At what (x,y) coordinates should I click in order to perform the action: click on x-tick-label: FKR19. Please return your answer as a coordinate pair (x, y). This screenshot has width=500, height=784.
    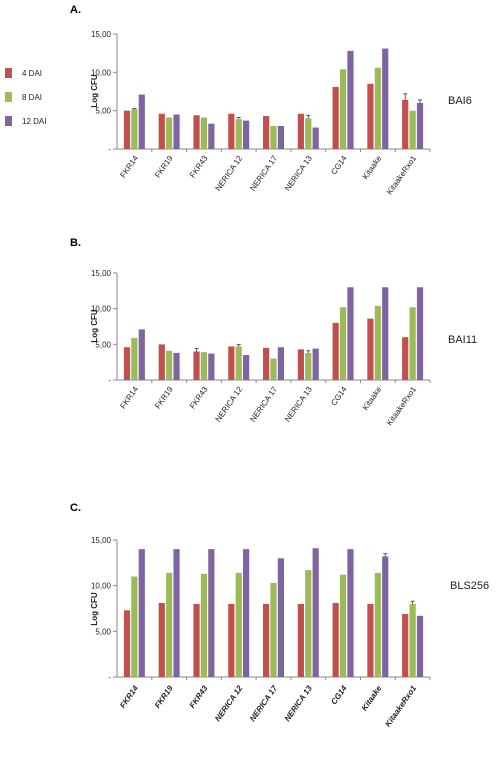
    Looking at the image, I should click on (164, 398).